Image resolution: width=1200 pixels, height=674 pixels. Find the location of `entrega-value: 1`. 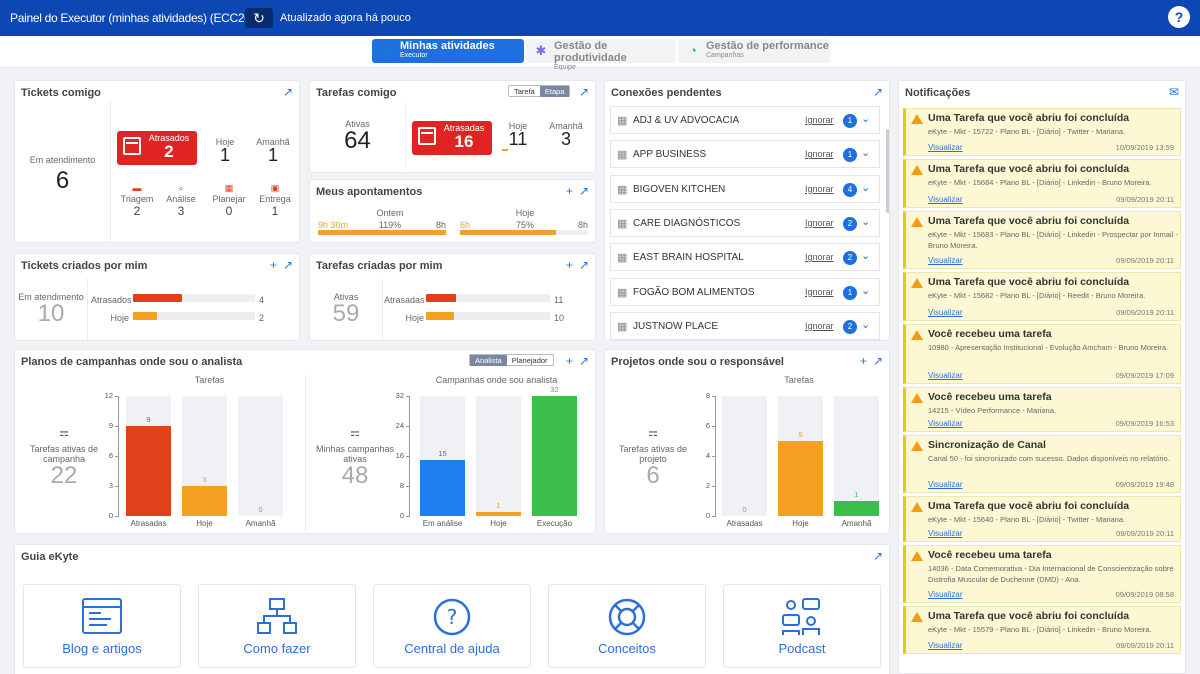

entrega-value: 1 is located at coordinates (275, 211).